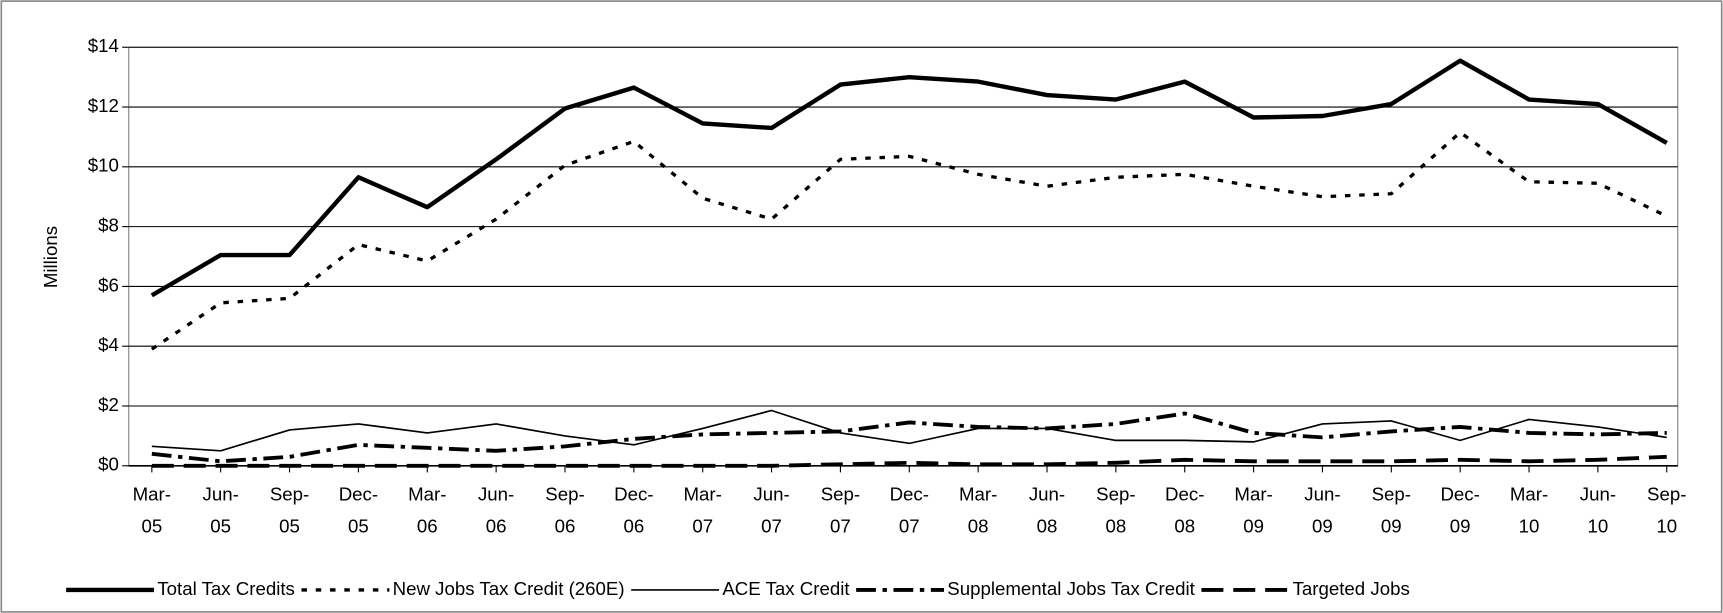 The image size is (1723, 613). Describe the element at coordinates (496, 509) in the screenshot. I see `x-tick-label: Jun-06` at that location.